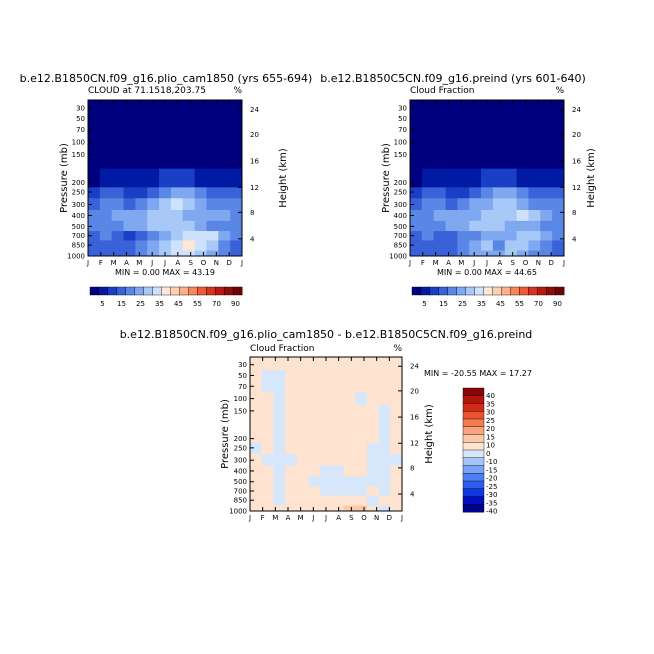 This screenshot has height=654, width=654. Describe the element at coordinates (478, 373) in the screenshot. I see `min-max-text: MIN = -20.55 MAX = 17.27` at that location.